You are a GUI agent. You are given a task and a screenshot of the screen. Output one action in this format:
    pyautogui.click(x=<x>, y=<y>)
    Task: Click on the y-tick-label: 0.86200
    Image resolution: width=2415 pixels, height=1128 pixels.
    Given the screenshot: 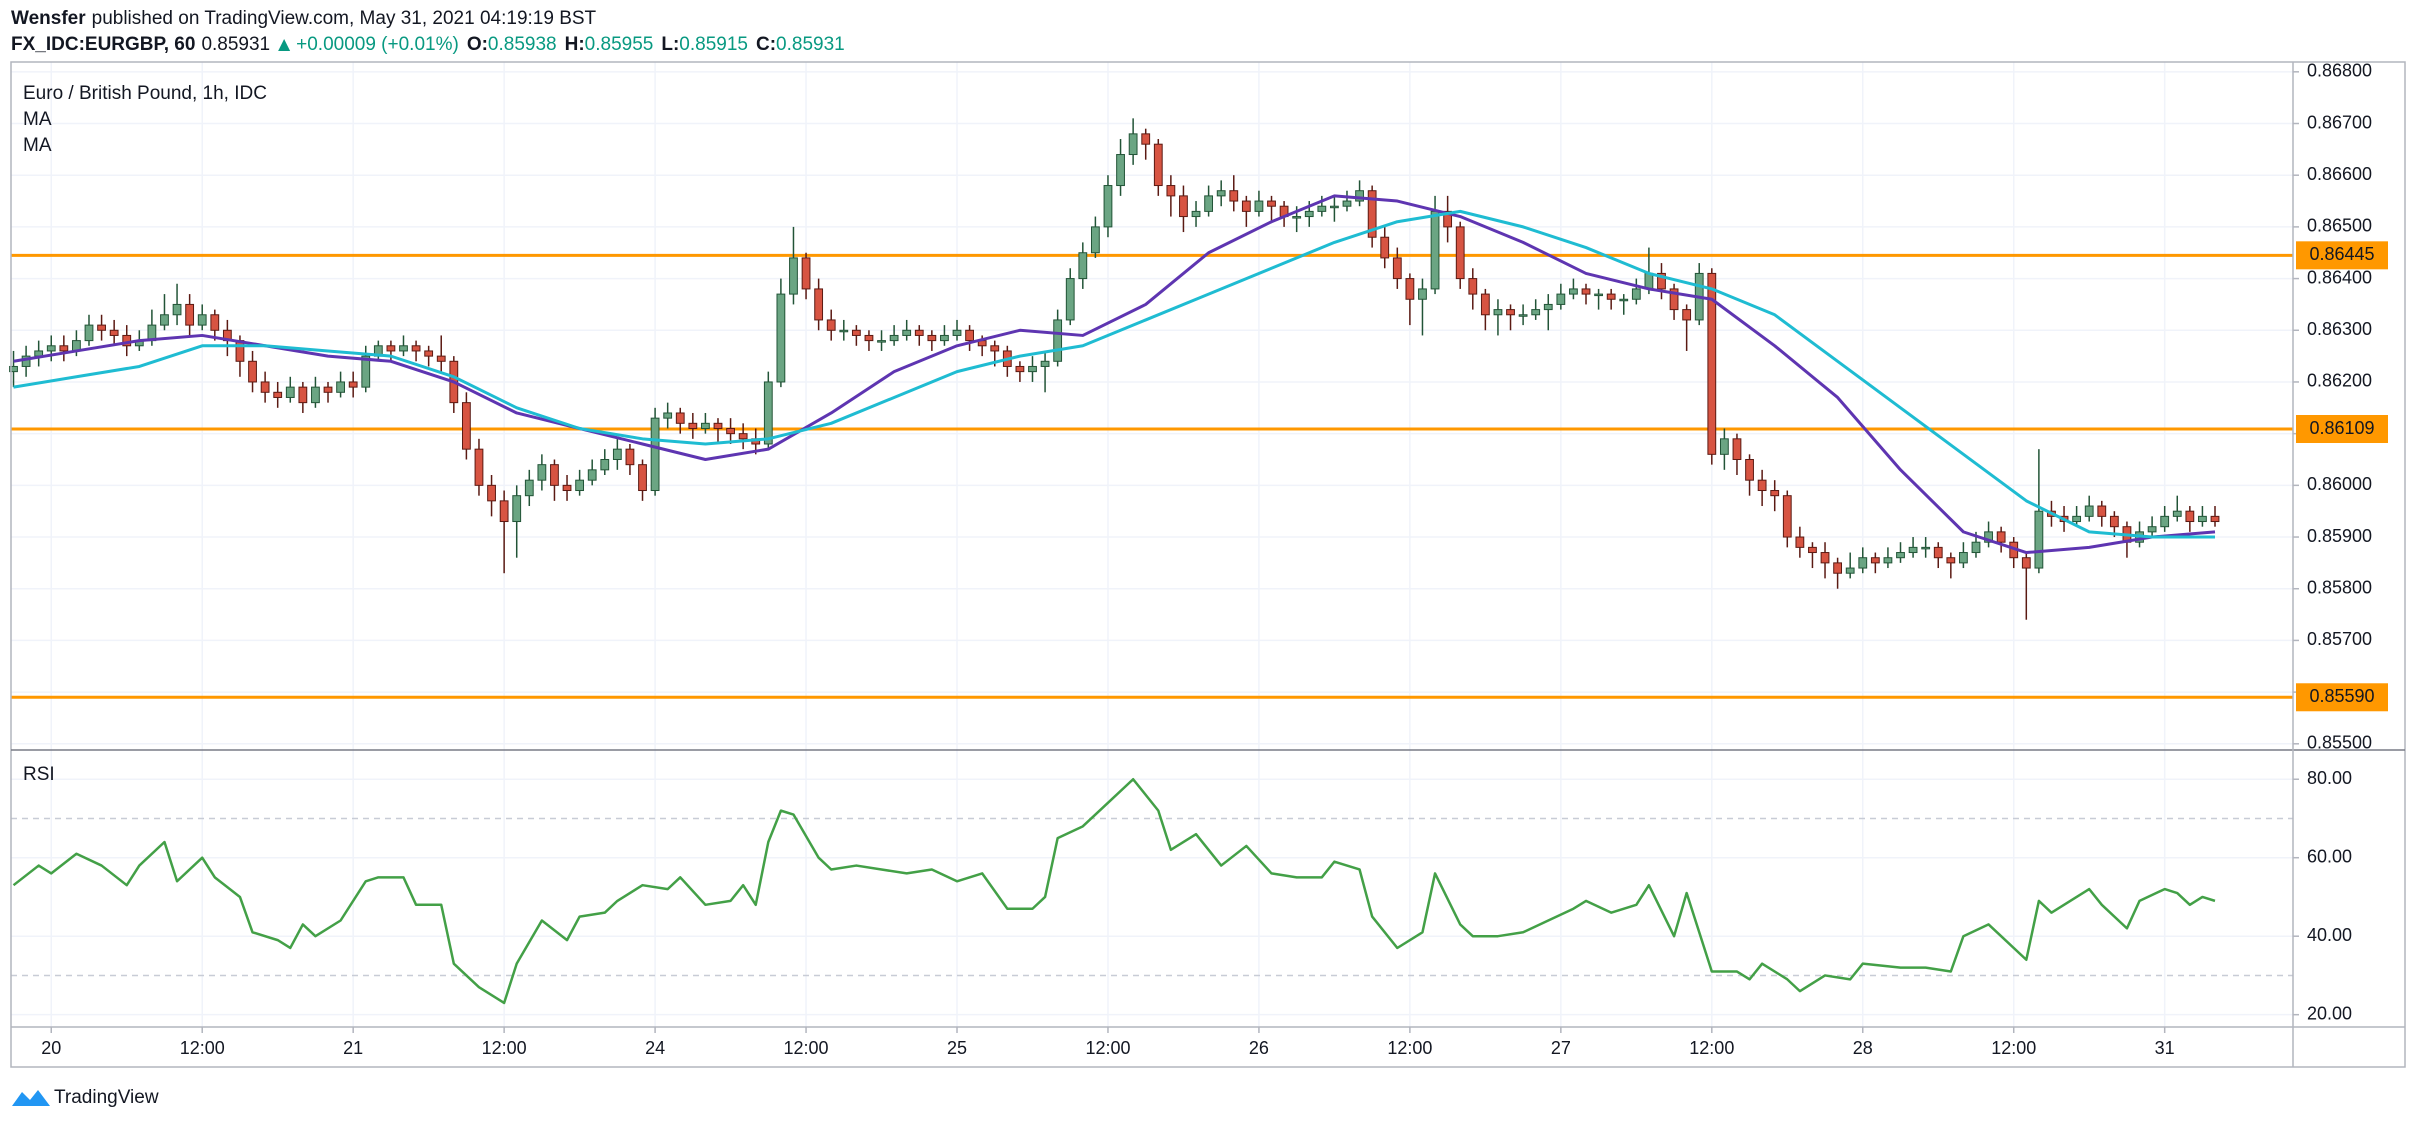 What is the action you would take?
    pyautogui.click(x=2339, y=381)
    